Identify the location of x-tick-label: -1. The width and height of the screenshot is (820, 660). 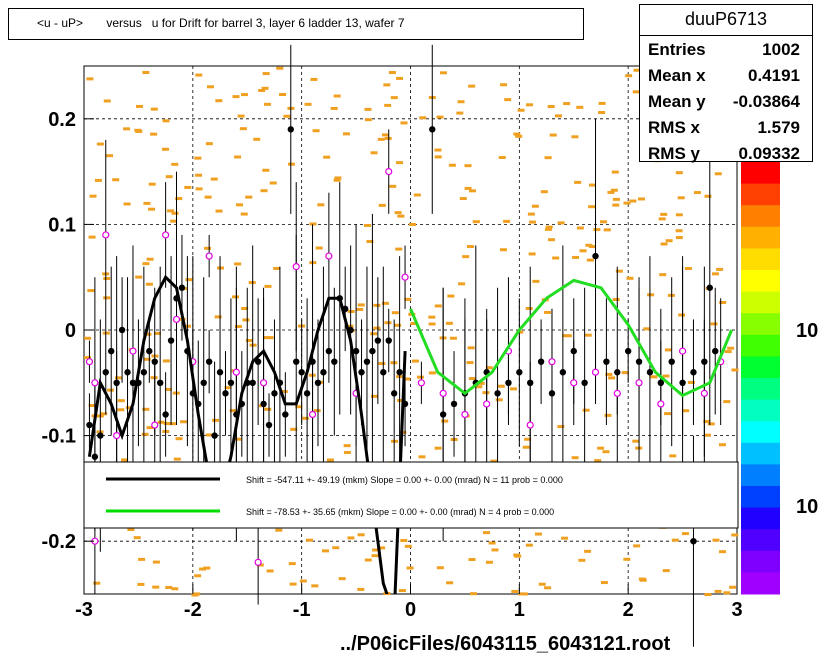
(302, 610).